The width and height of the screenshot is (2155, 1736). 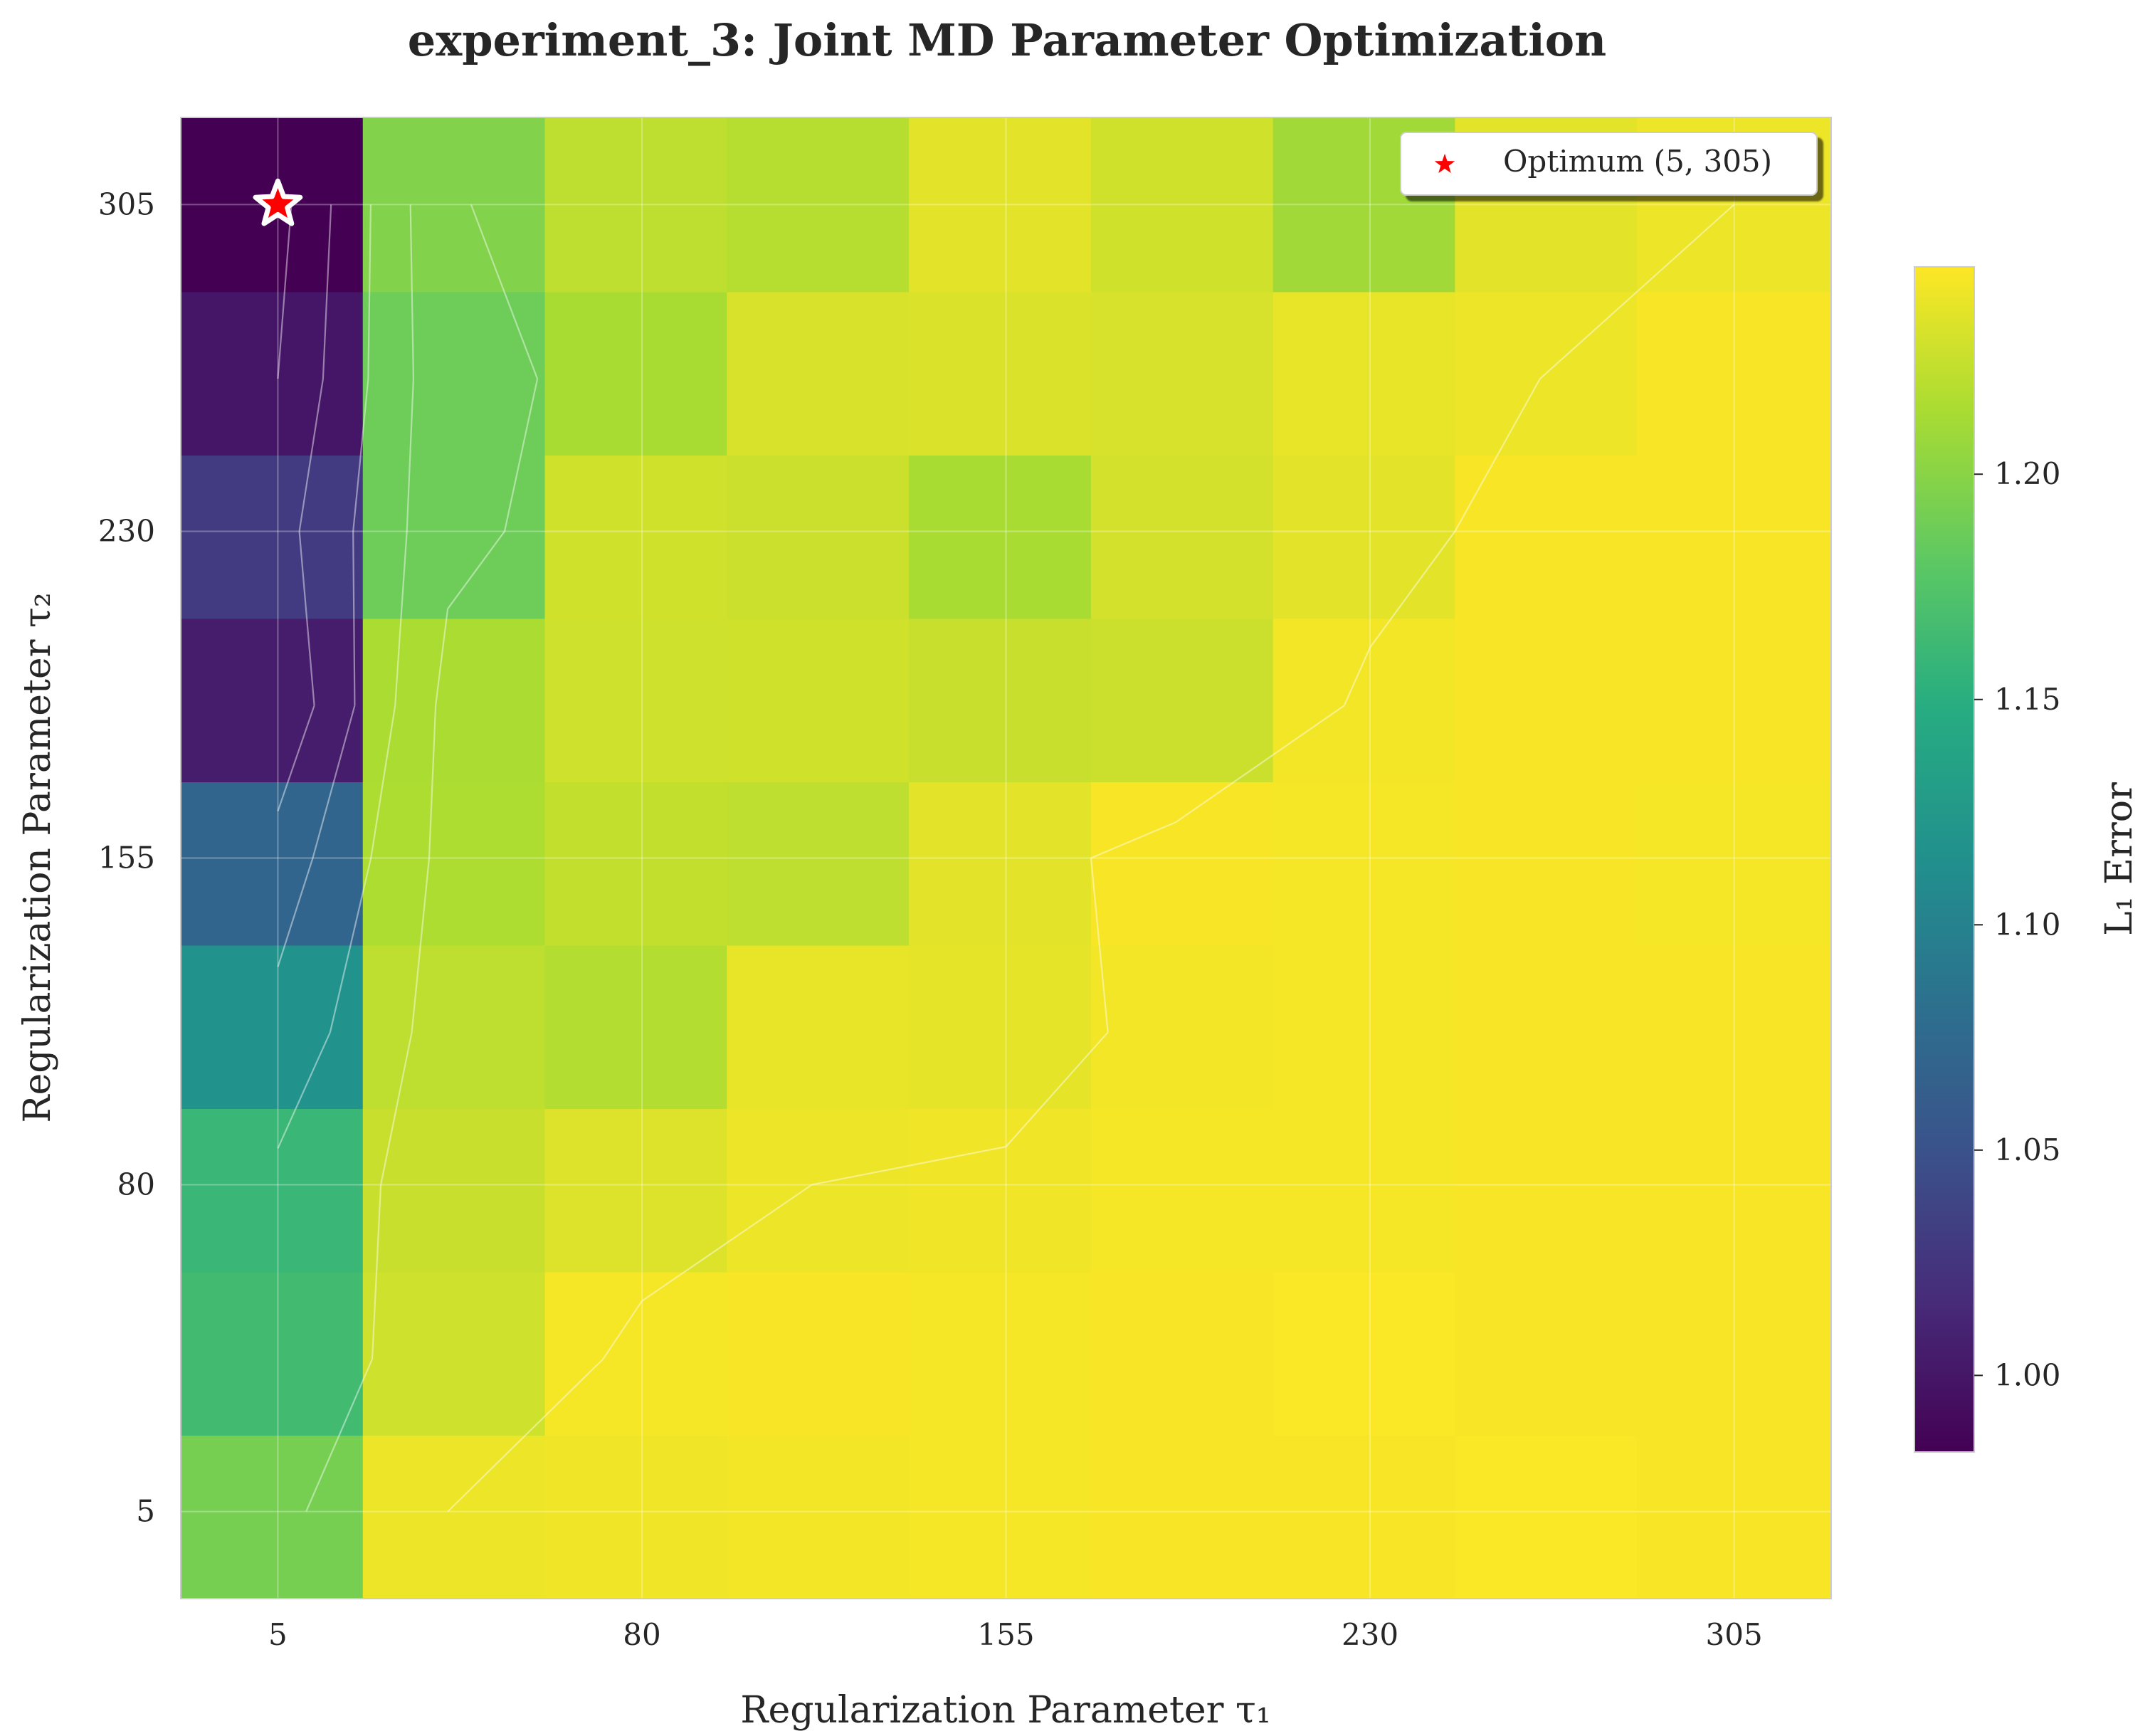 I want to click on x-axis-ticks: 5 80 155 230 305, so click(x=1015, y=1635).